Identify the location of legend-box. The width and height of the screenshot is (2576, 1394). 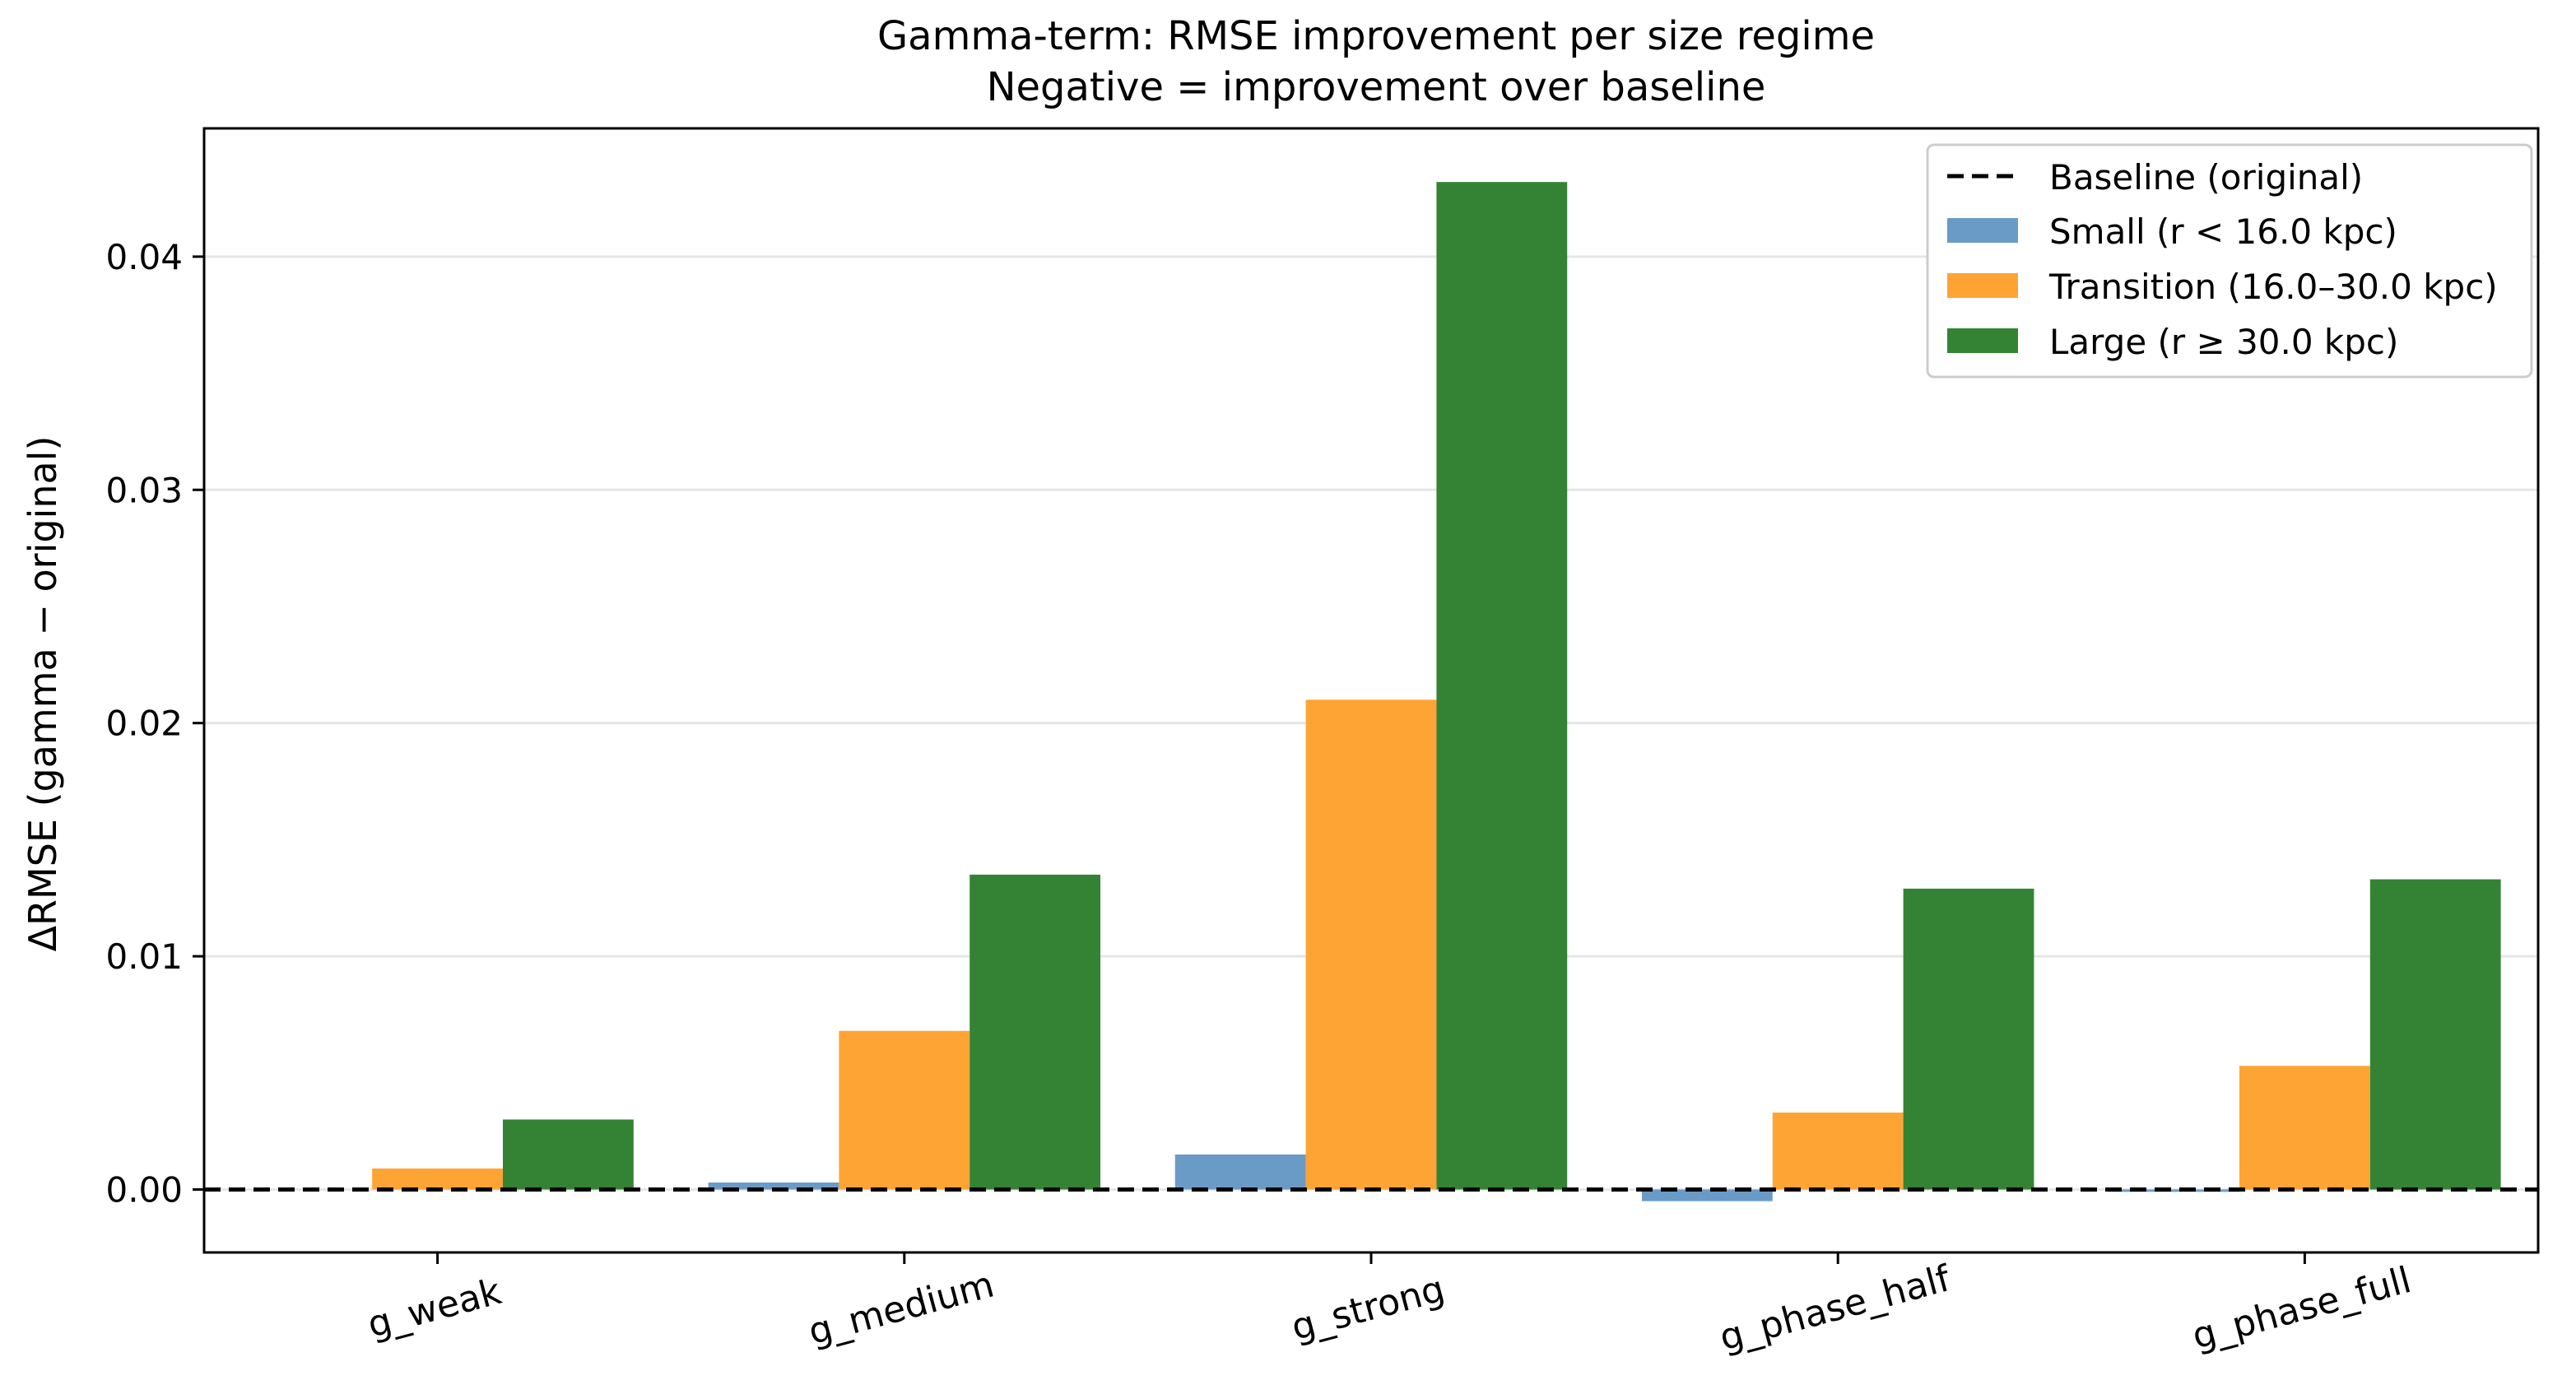
(2229, 261).